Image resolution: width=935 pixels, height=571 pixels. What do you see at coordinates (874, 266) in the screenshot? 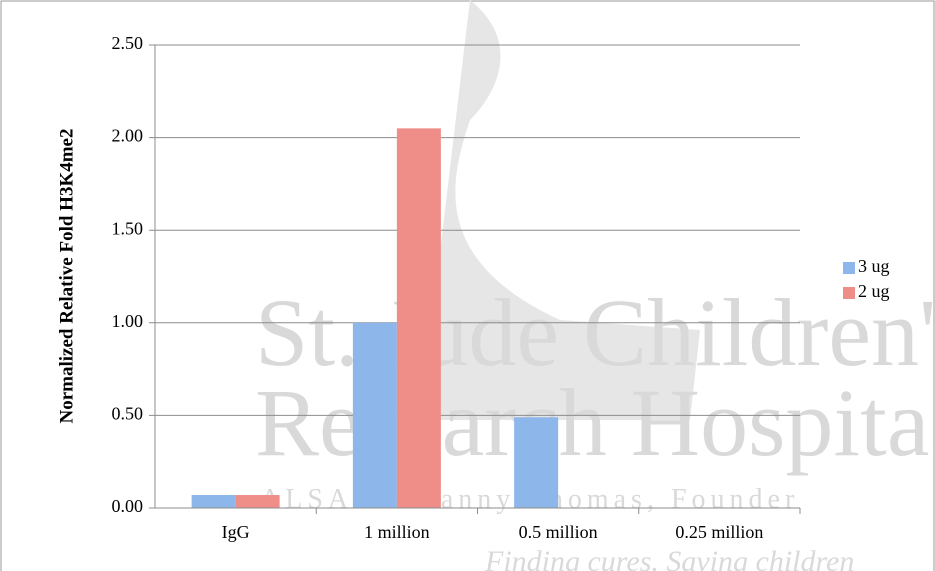
I see `legend-label: 3 ug` at bounding box center [874, 266].